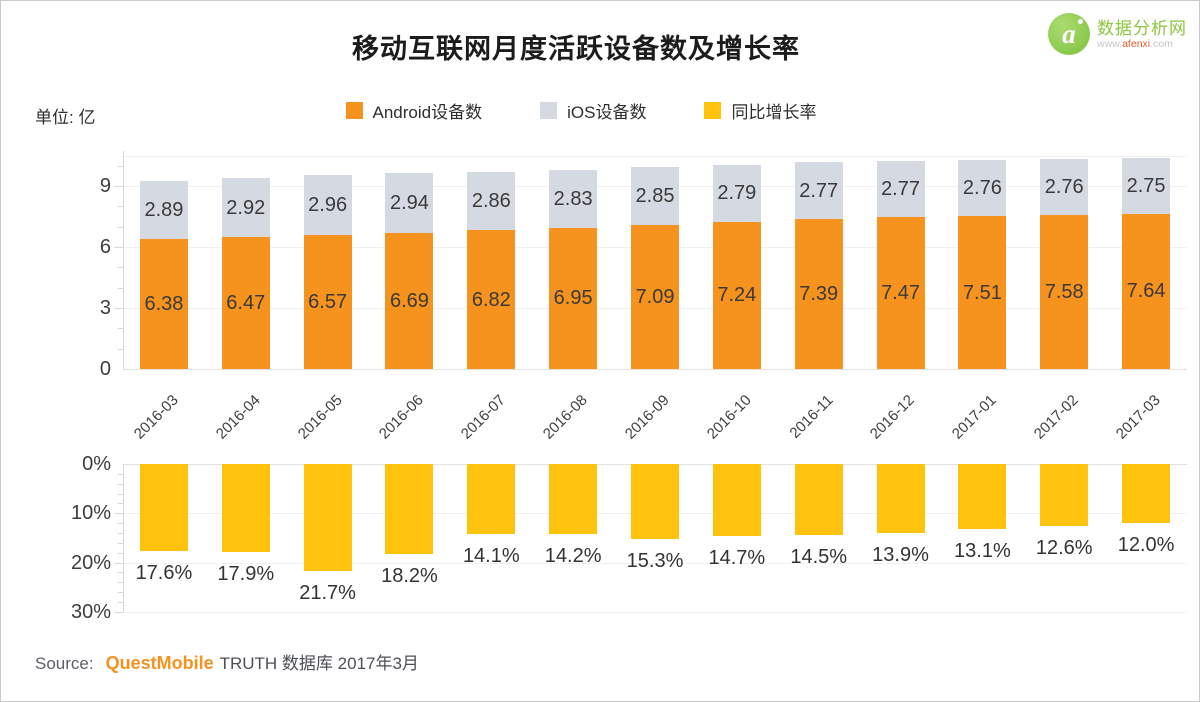  What do you see at coordinates (760, 110) in the screenshot?
I see `legend-item-growth: 同比增长率` at bounding box center [760, 110].